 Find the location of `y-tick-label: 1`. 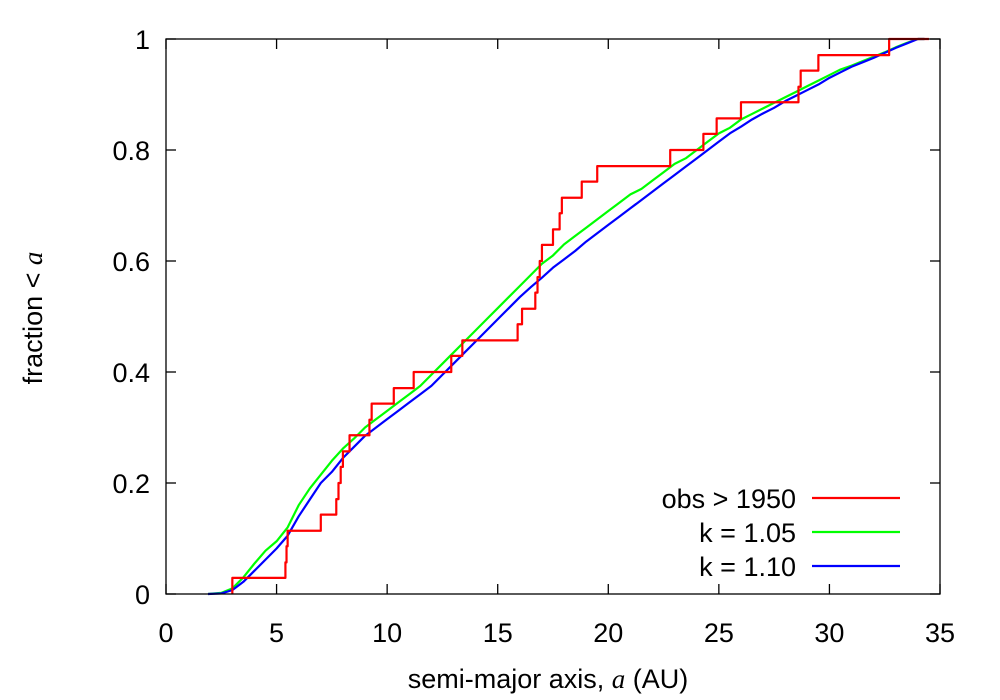

y-tick-label: 1 is located at coordinates (142, 40).